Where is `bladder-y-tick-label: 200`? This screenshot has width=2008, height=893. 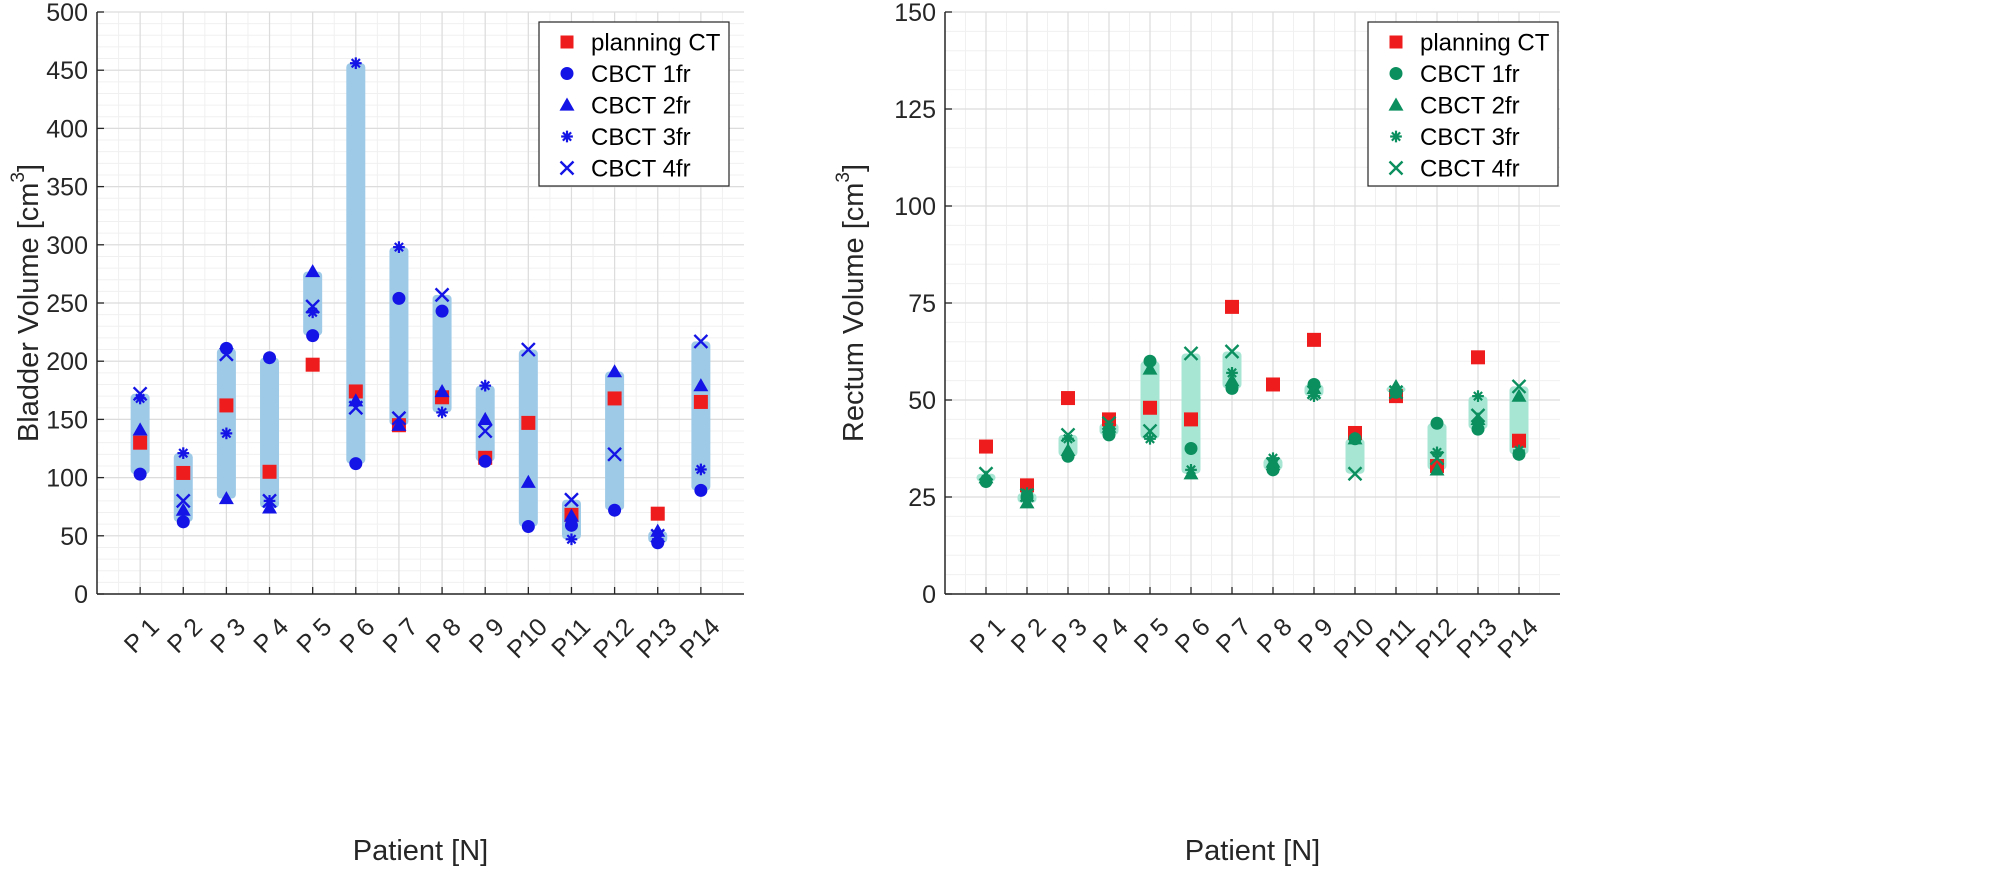
bladder-y-tick-label: 200 is located at coordinates (67, 362).